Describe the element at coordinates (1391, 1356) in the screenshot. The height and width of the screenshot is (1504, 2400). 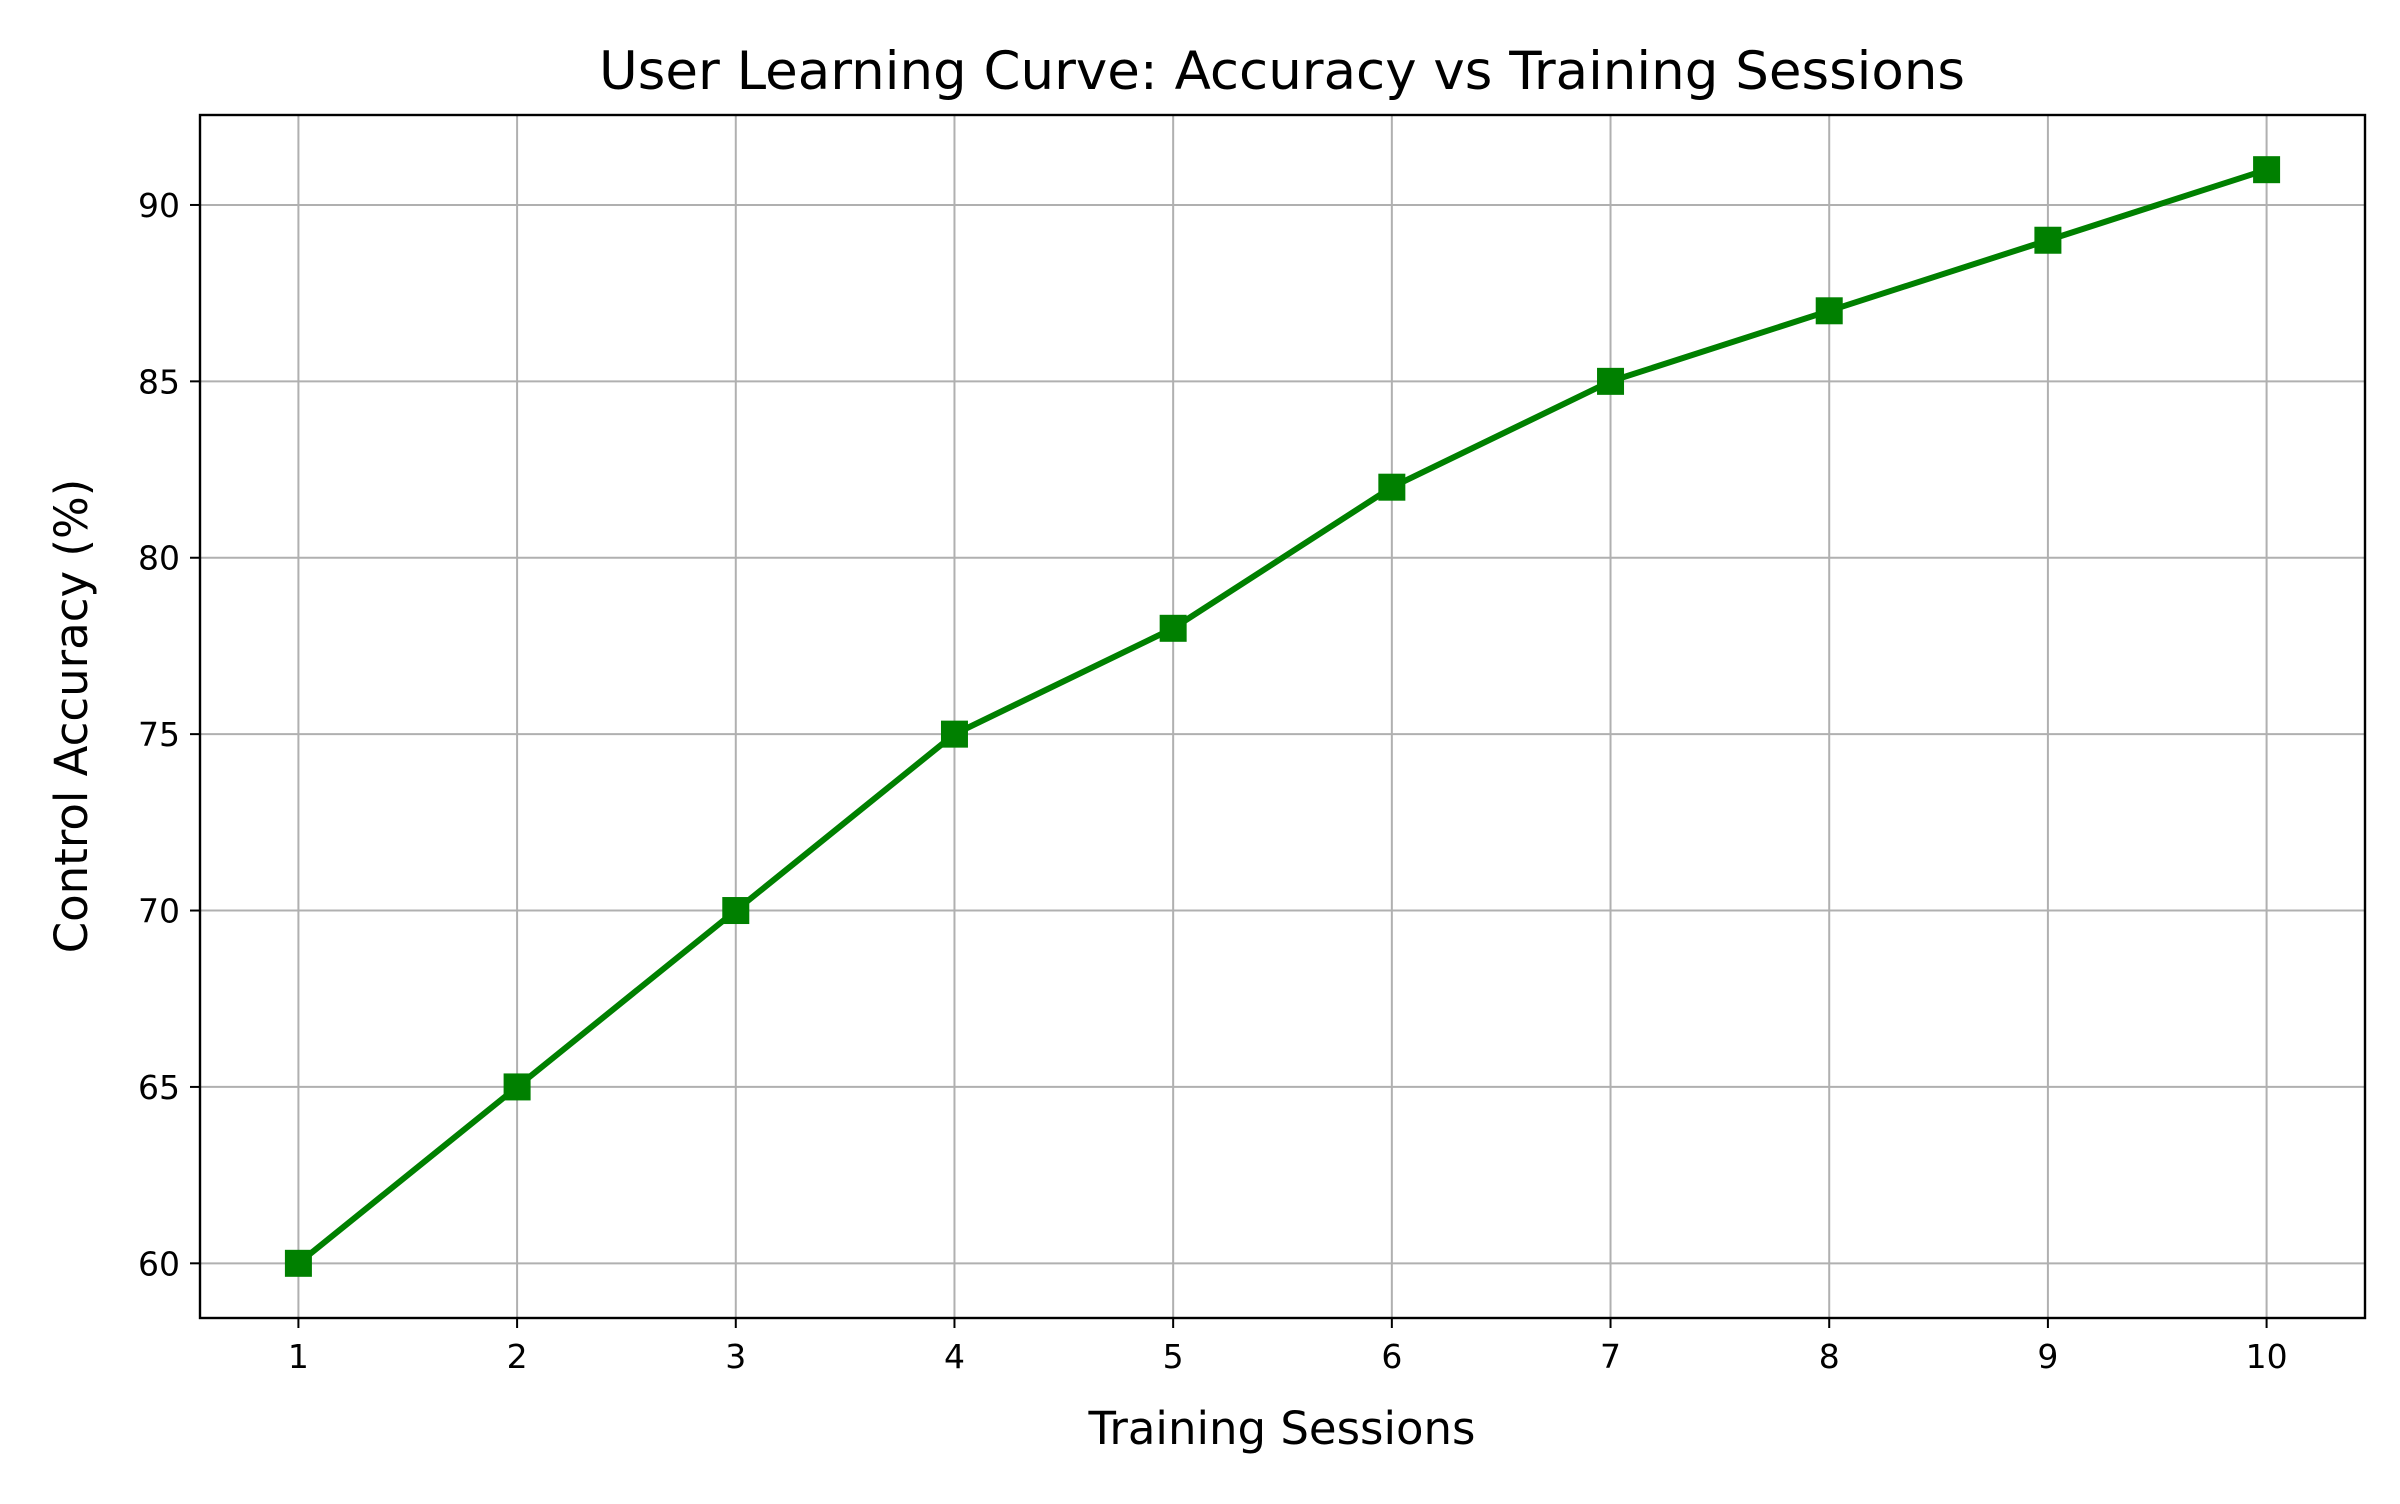
I see `x-tick-label: 6` at that location.